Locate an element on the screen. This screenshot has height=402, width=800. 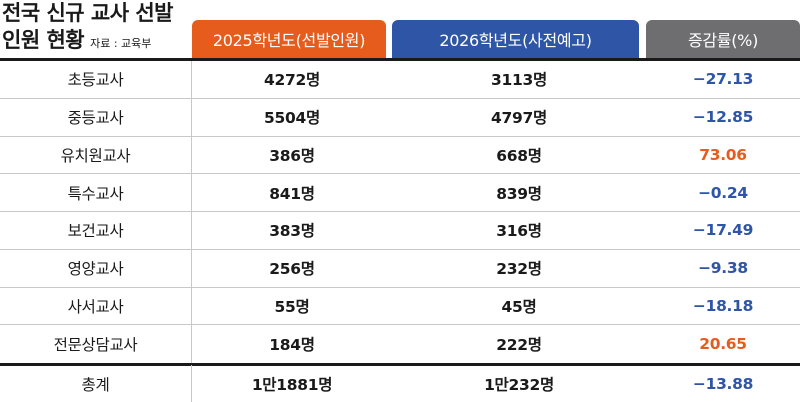
value-2026-cell: 232명 is located at coordinates (519, 269).